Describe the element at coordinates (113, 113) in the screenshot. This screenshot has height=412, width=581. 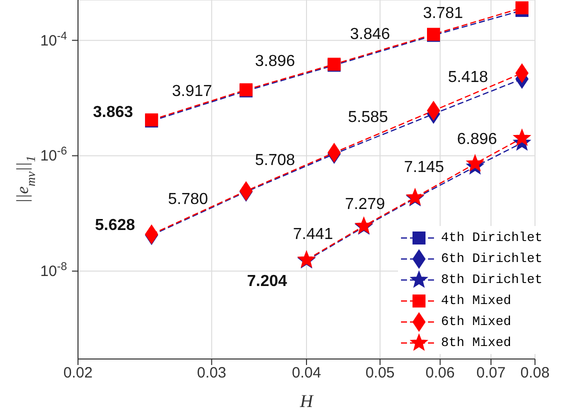
I see `annotation: 3.863` at that location.